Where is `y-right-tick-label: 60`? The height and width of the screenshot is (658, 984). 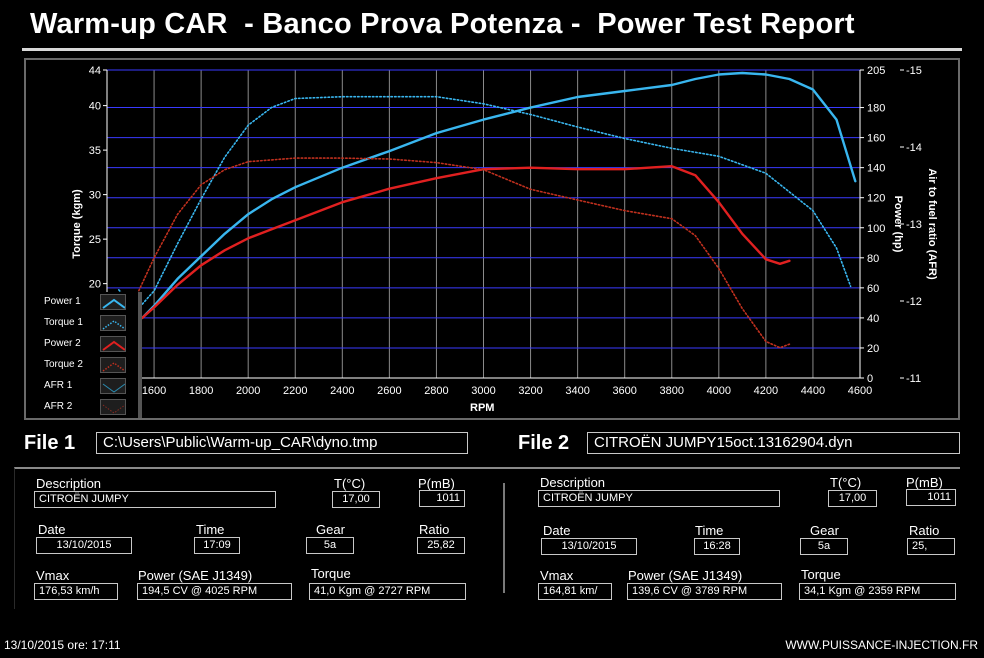
y-right-tick-label: 60 is located at coordinates (873, 289).